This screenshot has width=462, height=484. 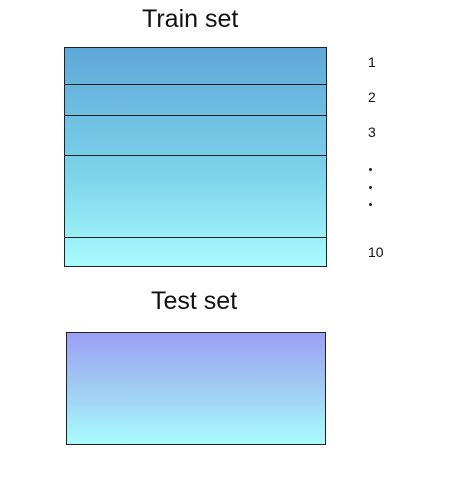 I want to click on fold-label-1: 1, so click(x=372, y=62).